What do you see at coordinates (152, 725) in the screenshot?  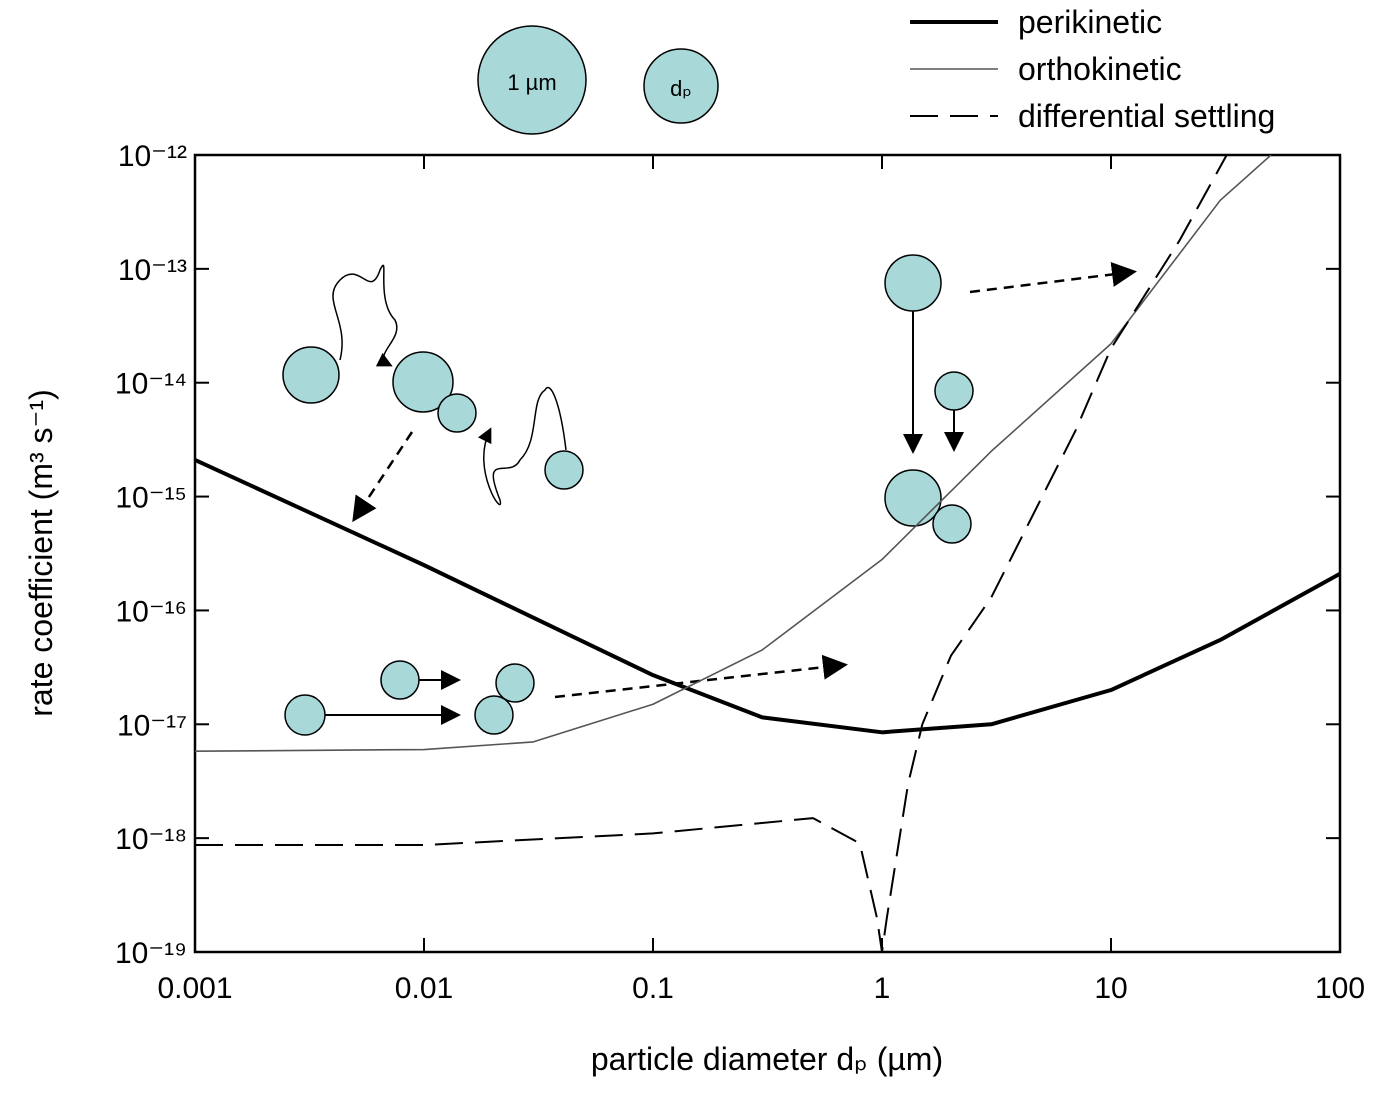 I see `y-tick-label: 10⁻¹⁷` at bounding box center [152, 725].